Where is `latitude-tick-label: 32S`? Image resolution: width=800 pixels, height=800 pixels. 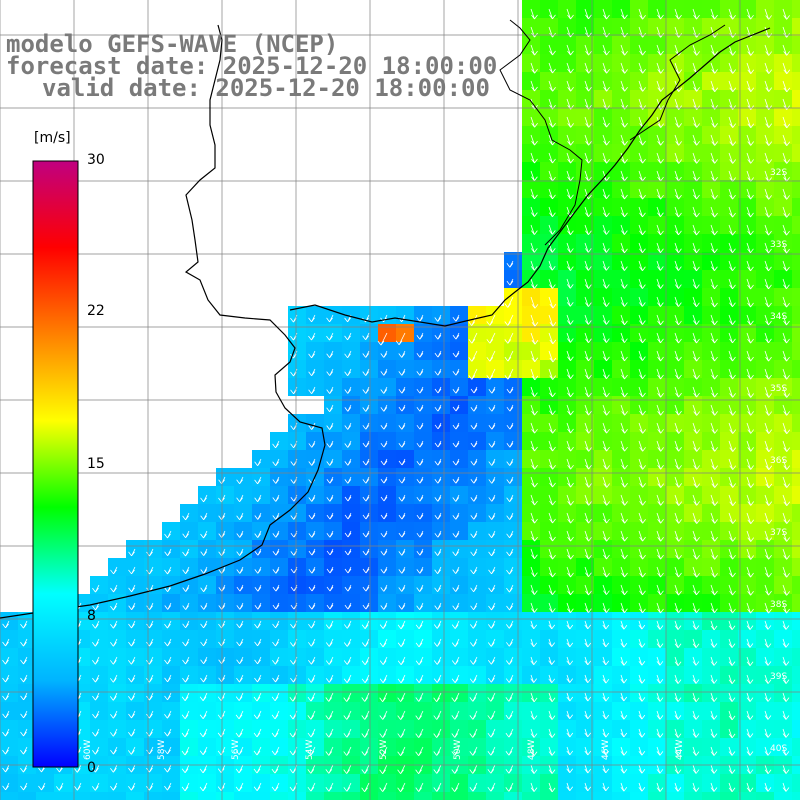
latitude-tick-label: 32S is located at coordinates (778, 173).